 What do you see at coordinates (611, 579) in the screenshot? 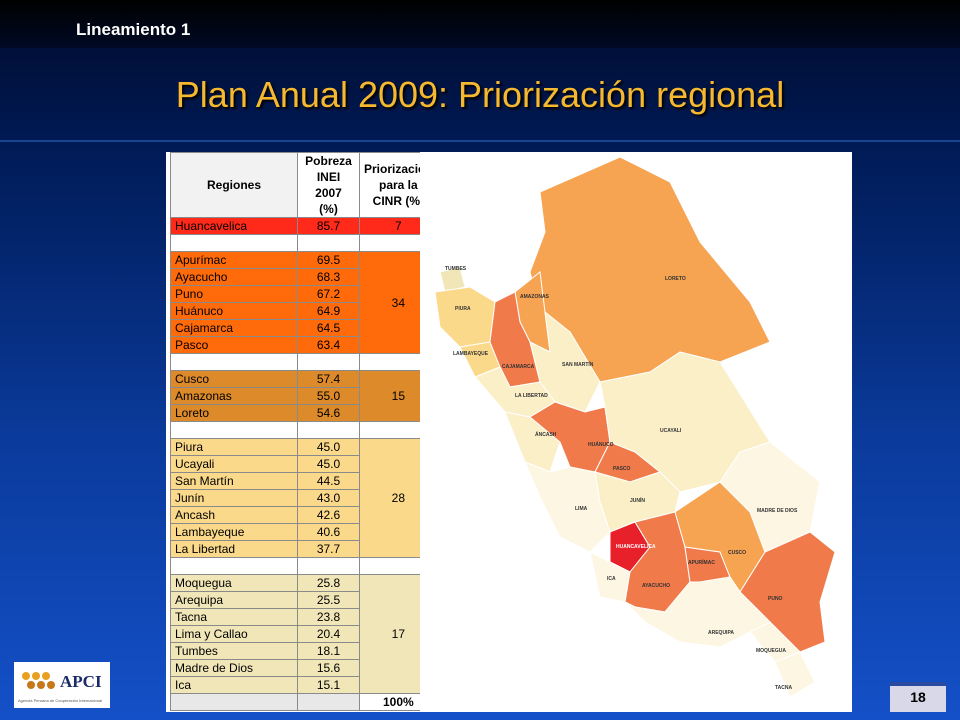
I see `map-label: ICA` at bounding box center [611, 579].